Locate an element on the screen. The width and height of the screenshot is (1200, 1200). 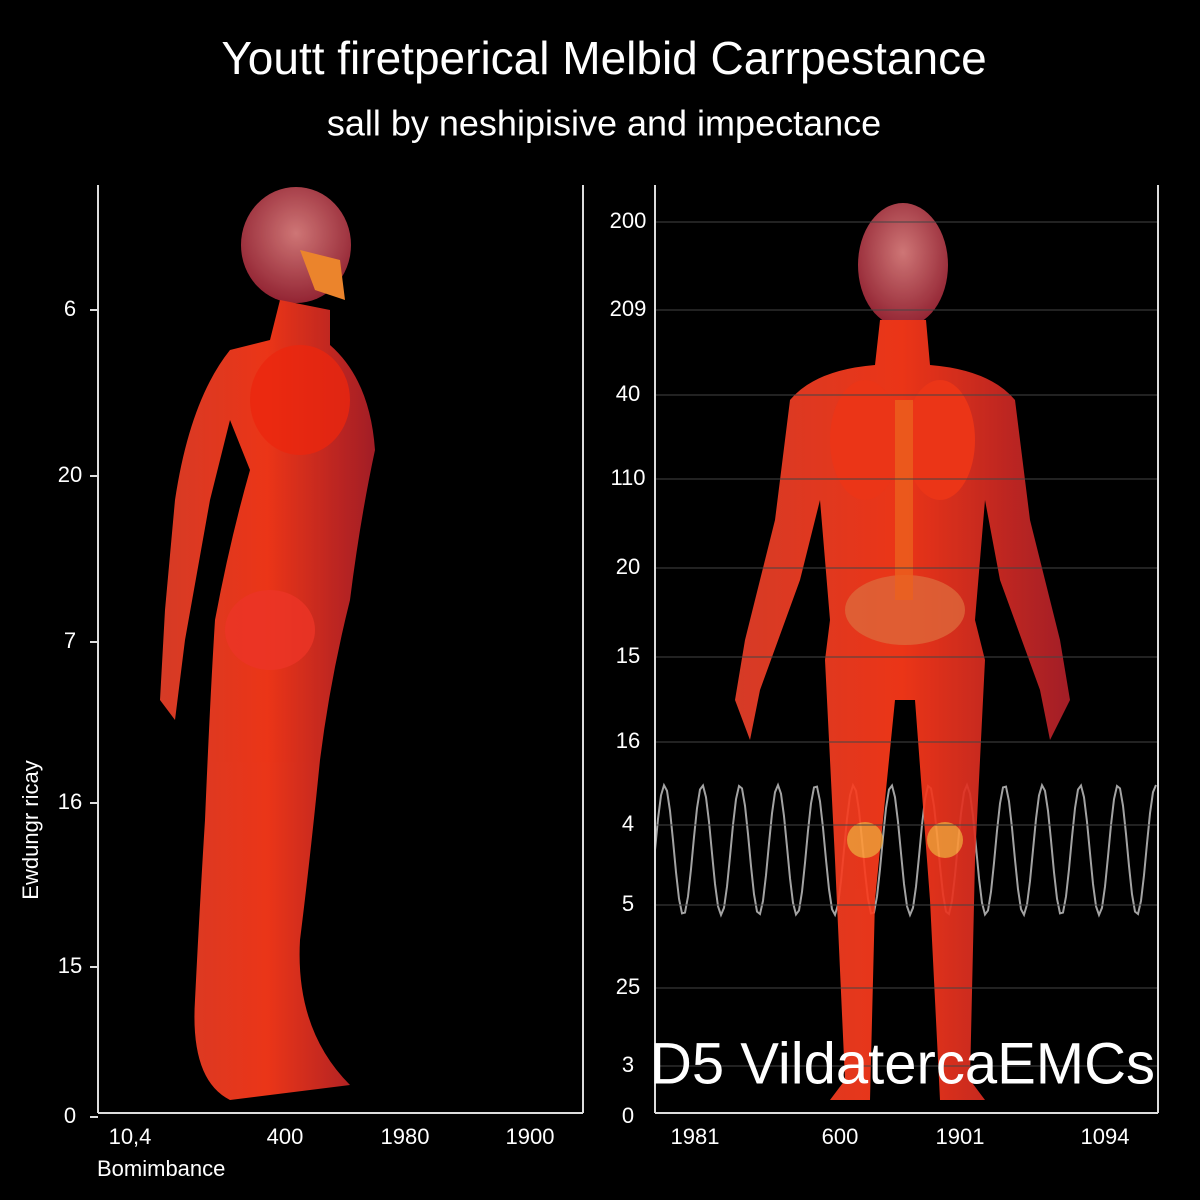
x-tick-label: 1900 is located at coordinates (530, 1136).